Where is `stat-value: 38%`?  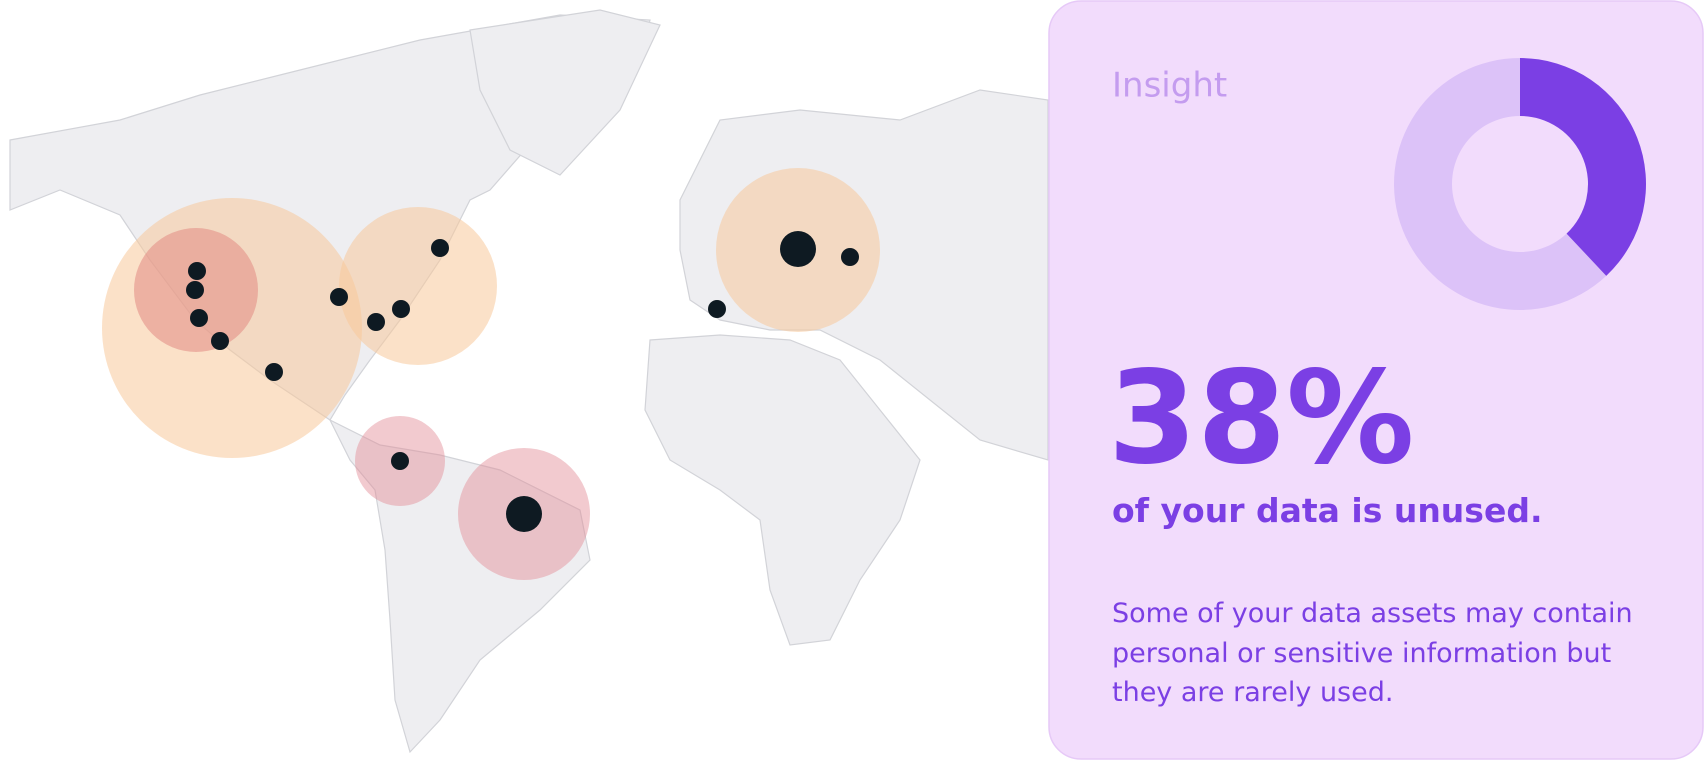
stat-value: 38% is located at coordinates (1261, 418).